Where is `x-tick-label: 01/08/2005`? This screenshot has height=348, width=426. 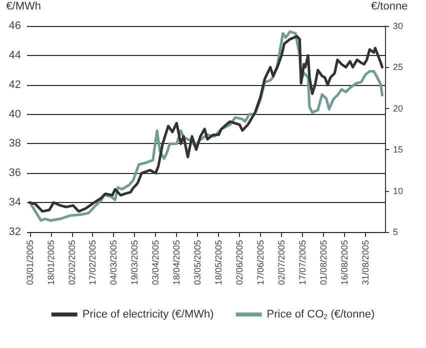
x-tick-label: 01/08/2005 is located at coordinates (323, 263).